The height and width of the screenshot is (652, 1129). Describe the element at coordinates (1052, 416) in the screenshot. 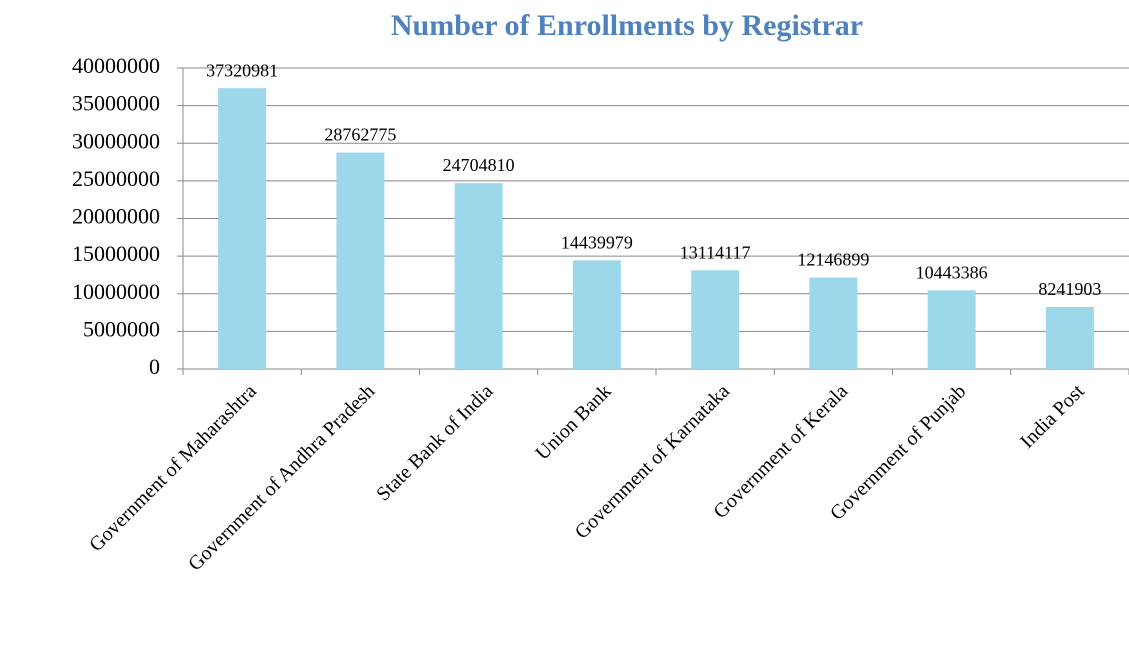

I see `x-tick-label: India Post` at that location.